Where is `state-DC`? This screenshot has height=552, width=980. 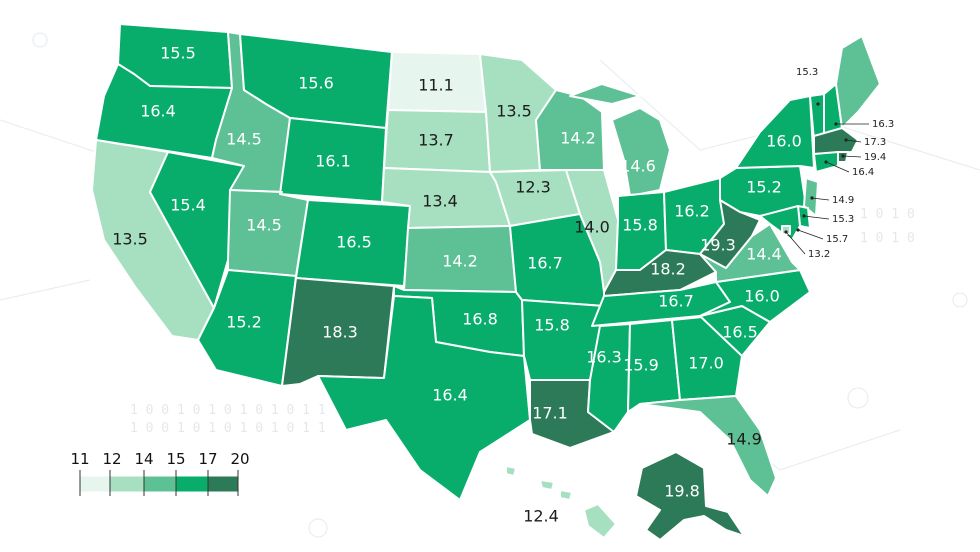 state-DC is located at coordinates (786, 230).